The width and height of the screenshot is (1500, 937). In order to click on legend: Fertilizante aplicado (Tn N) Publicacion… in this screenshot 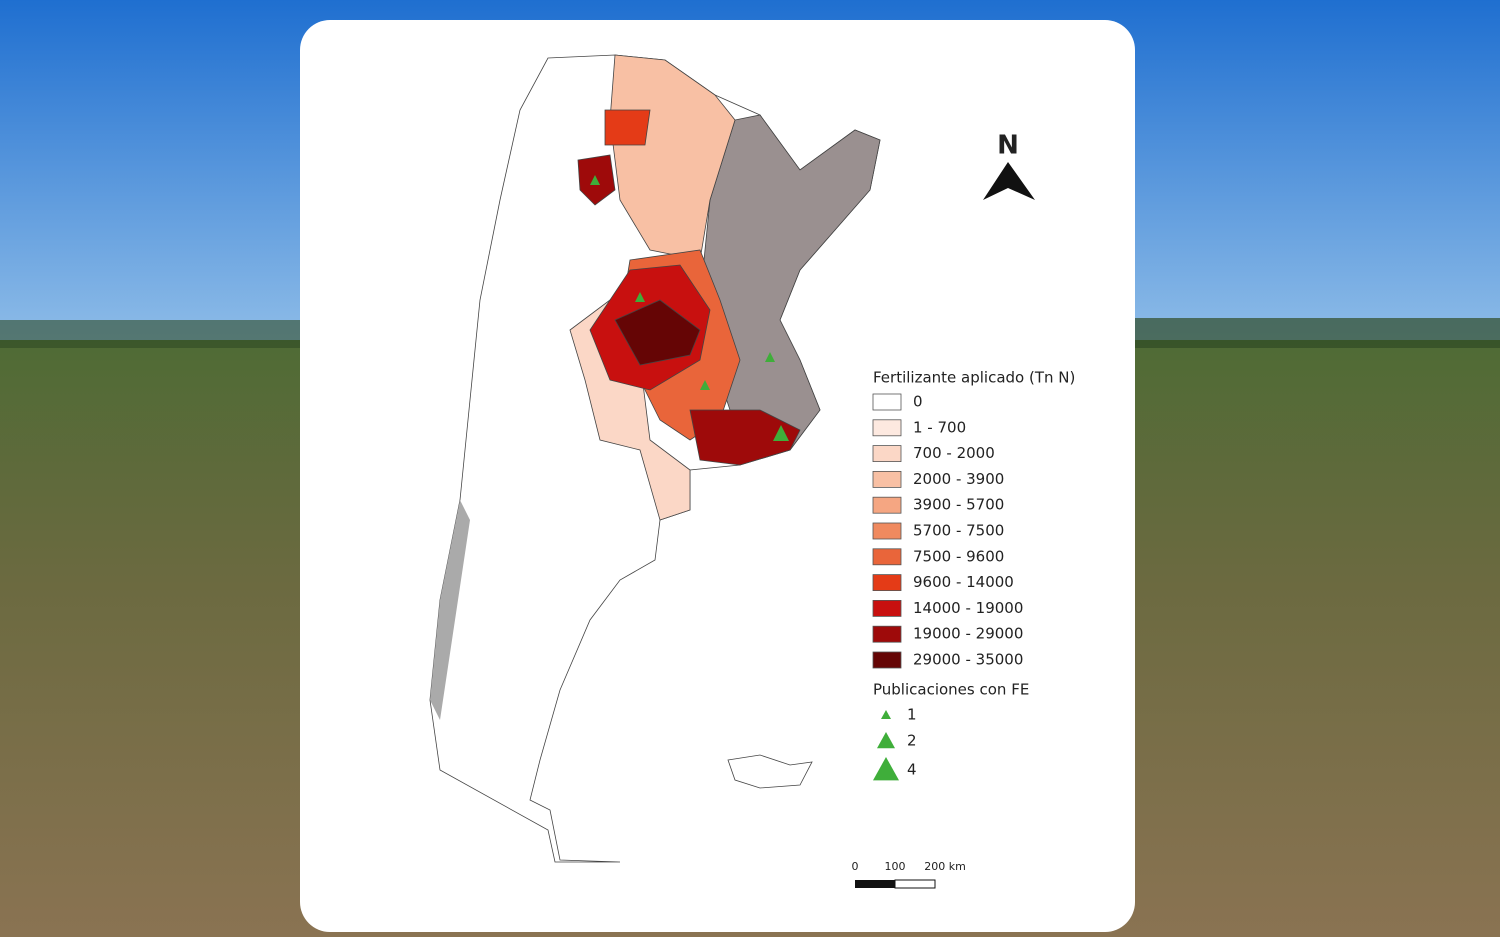, I will do `click(973, 575)`.